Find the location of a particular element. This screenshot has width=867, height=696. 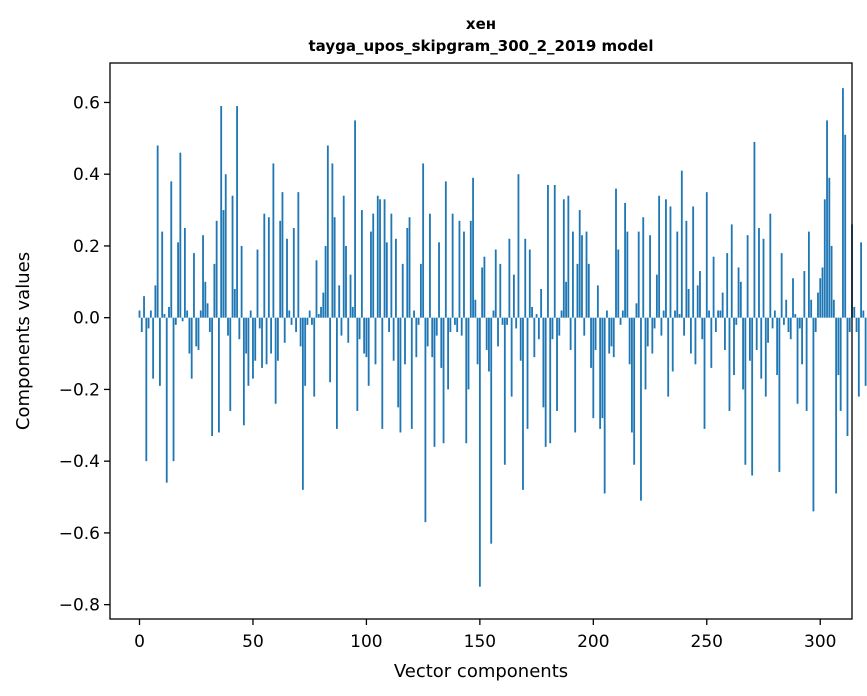

y-tick-label: 0.6 is located at coordinates (86, 103).